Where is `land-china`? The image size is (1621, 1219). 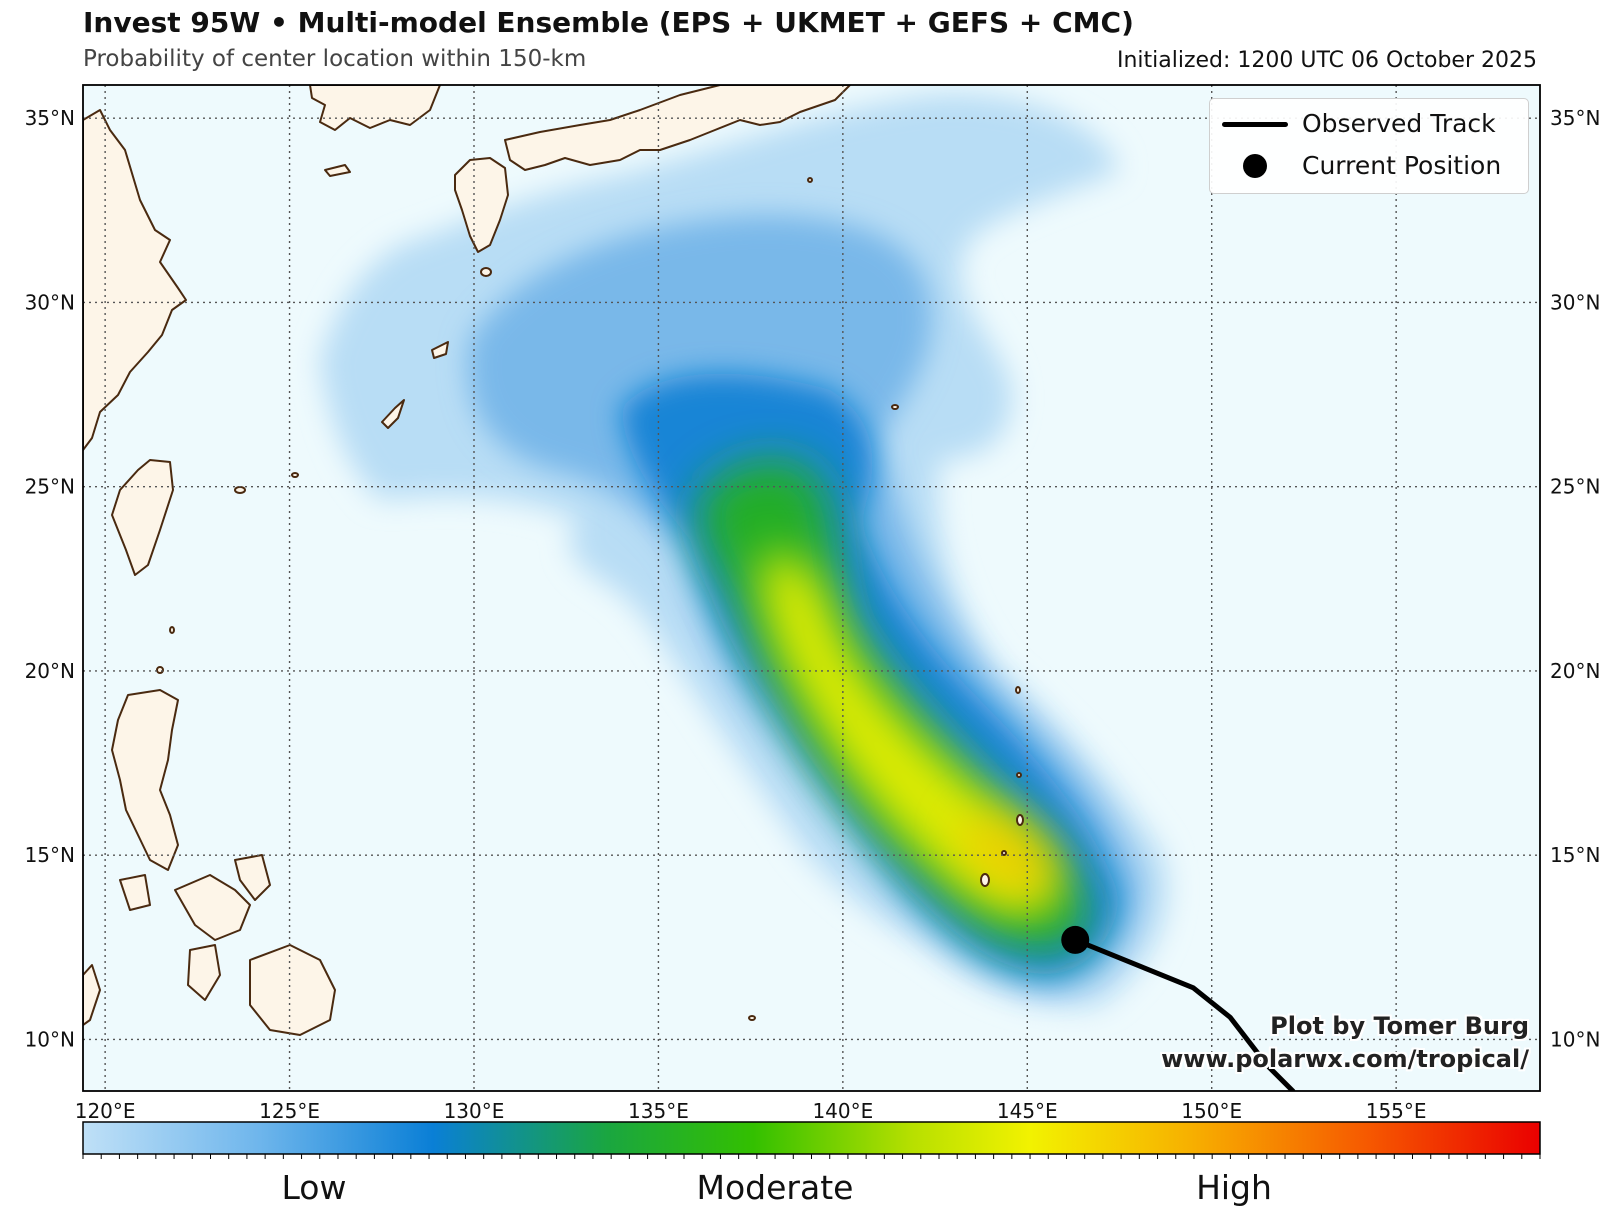 land-china is located at coordinates (135, 280).